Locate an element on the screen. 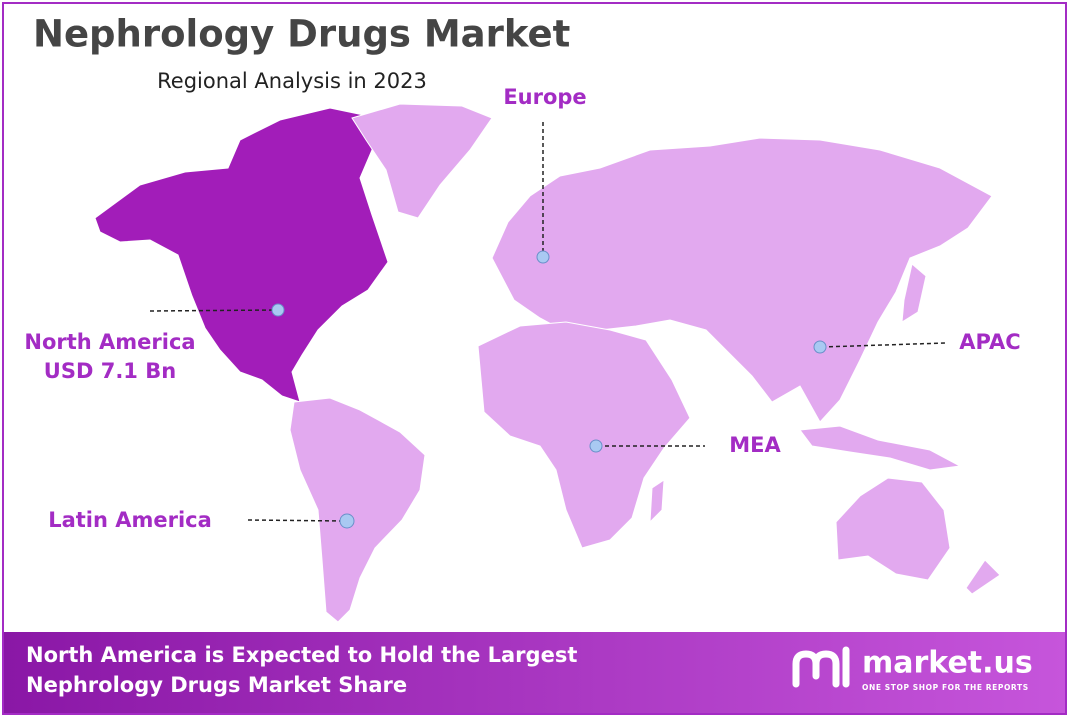 This screenshot has height=717, width=1069. footer-line: Nephrology Drugs Market Share is located at coordinates (216, 685).